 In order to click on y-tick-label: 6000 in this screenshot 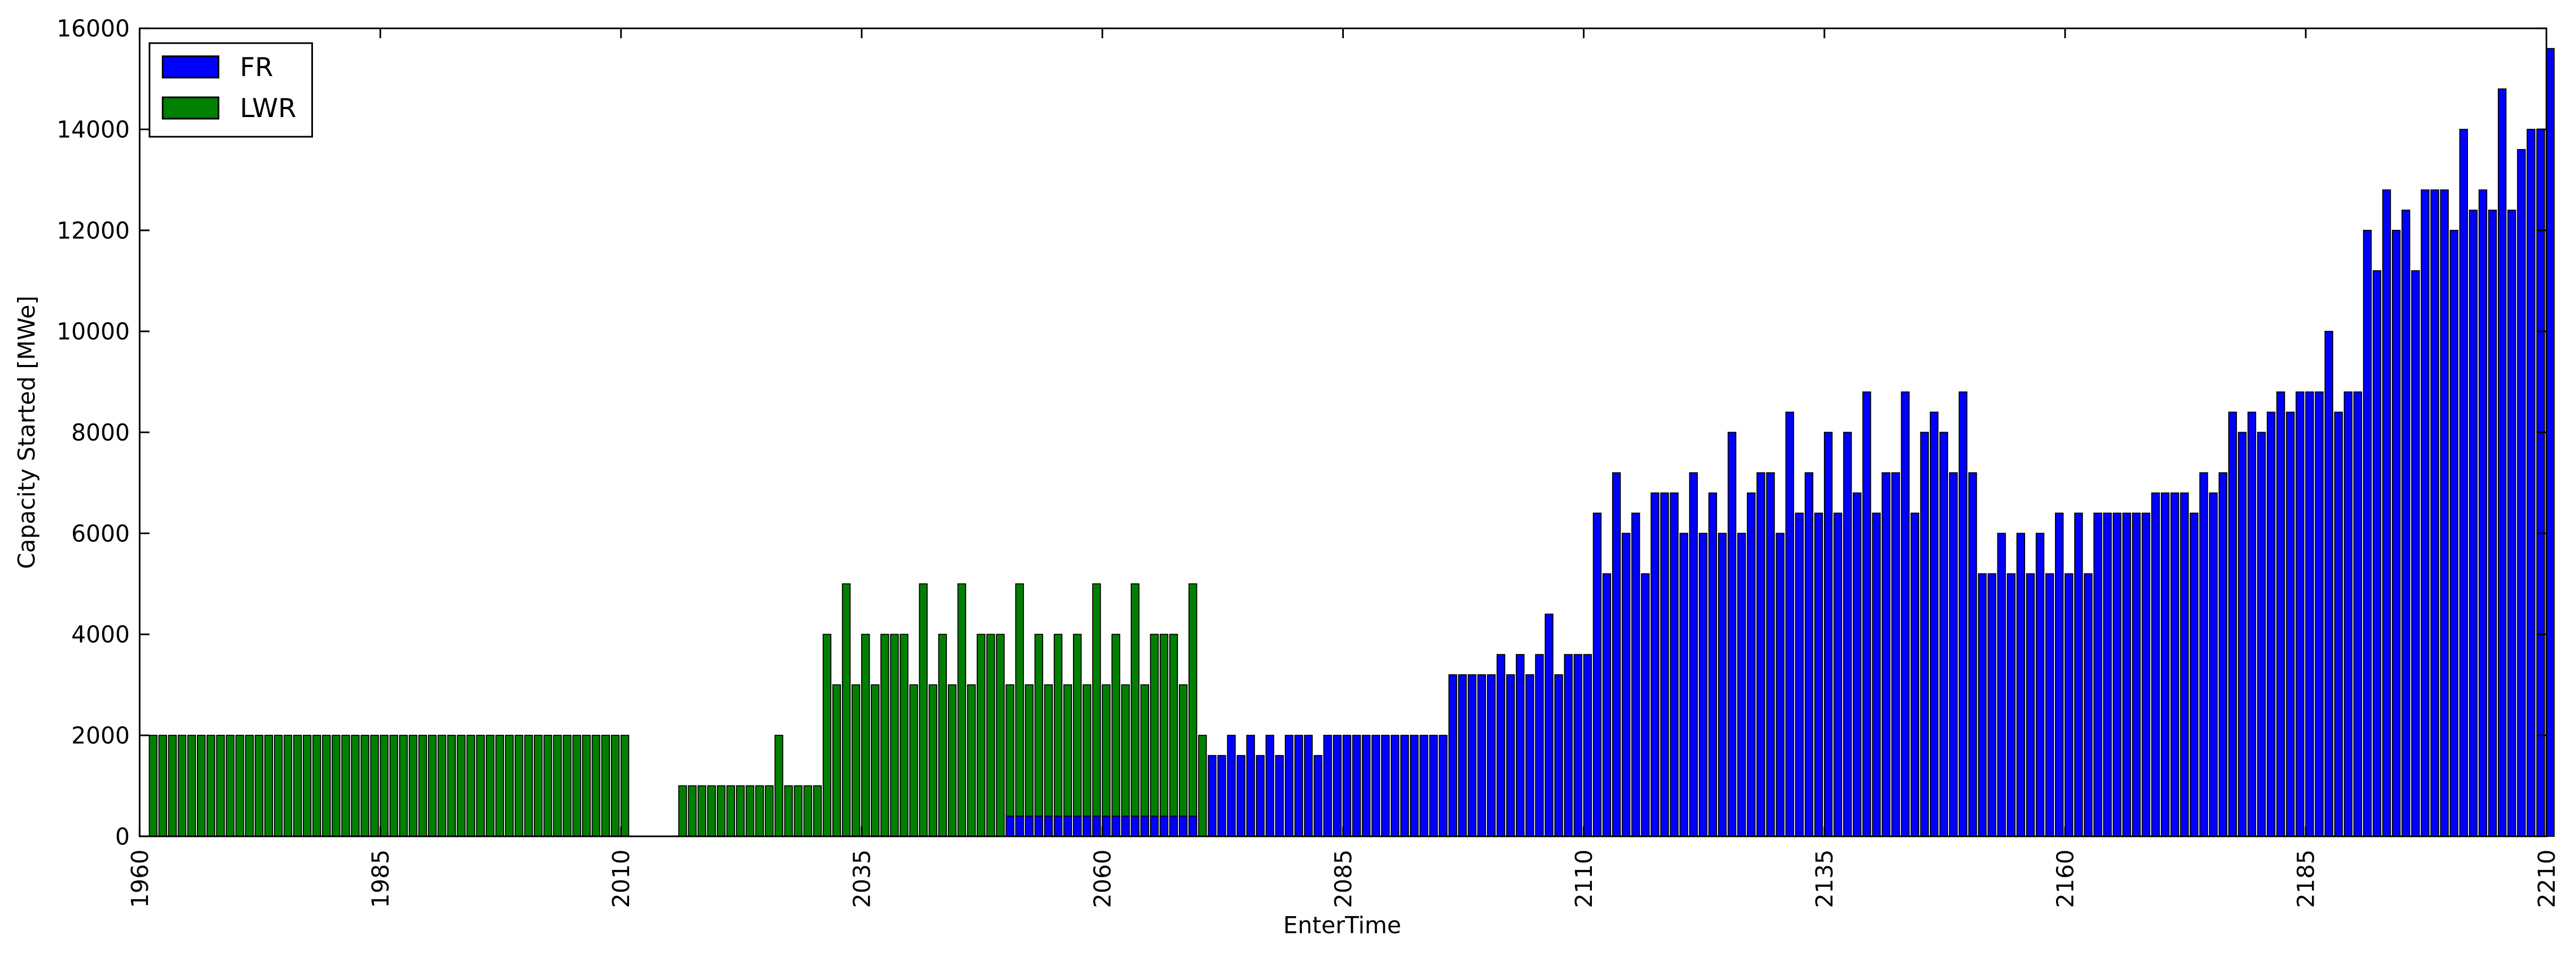, I will do `click(100, 534)`.